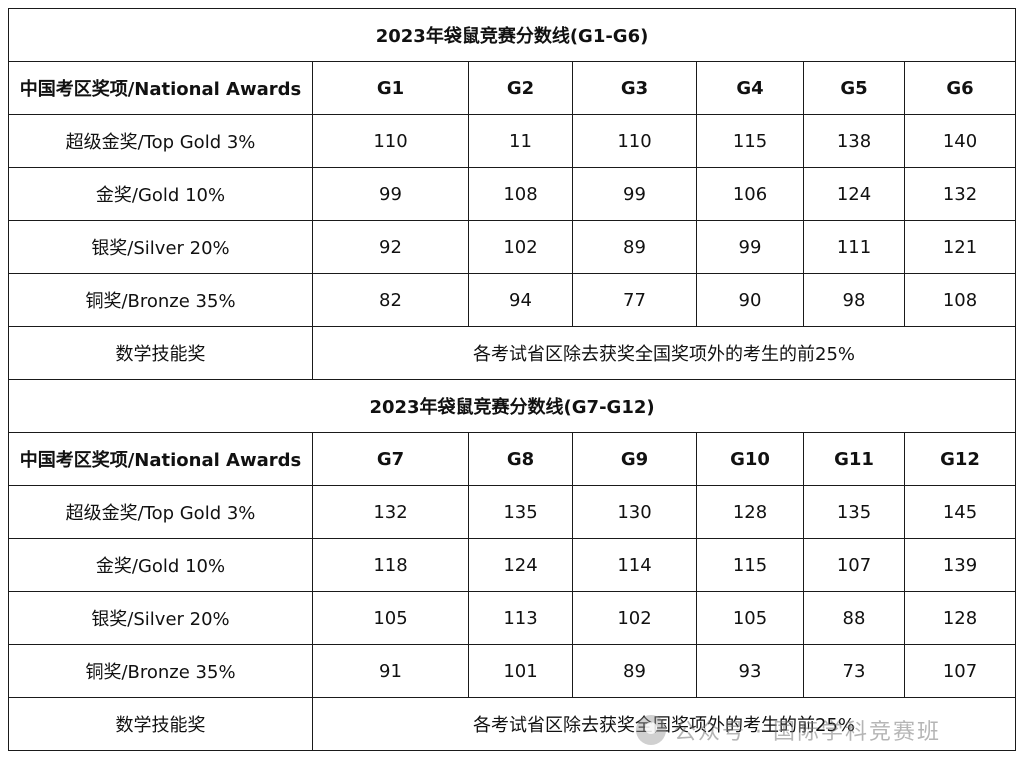  I want to click on section-title: 2023年袋鼠竞赛分数线(G1-G6), so click(512, 35).